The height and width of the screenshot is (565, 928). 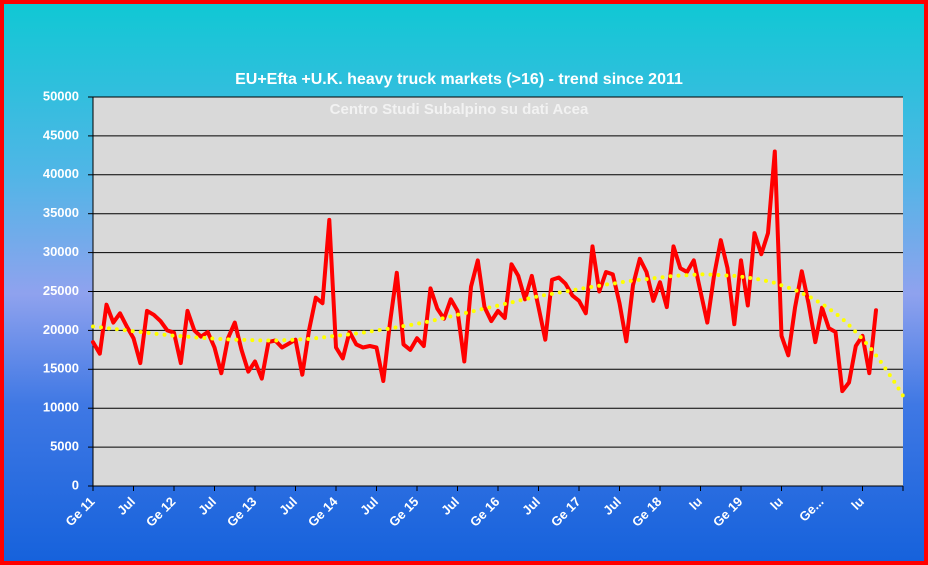 I want to click on y-tick-label: 10000, so click(x=61, y=407).